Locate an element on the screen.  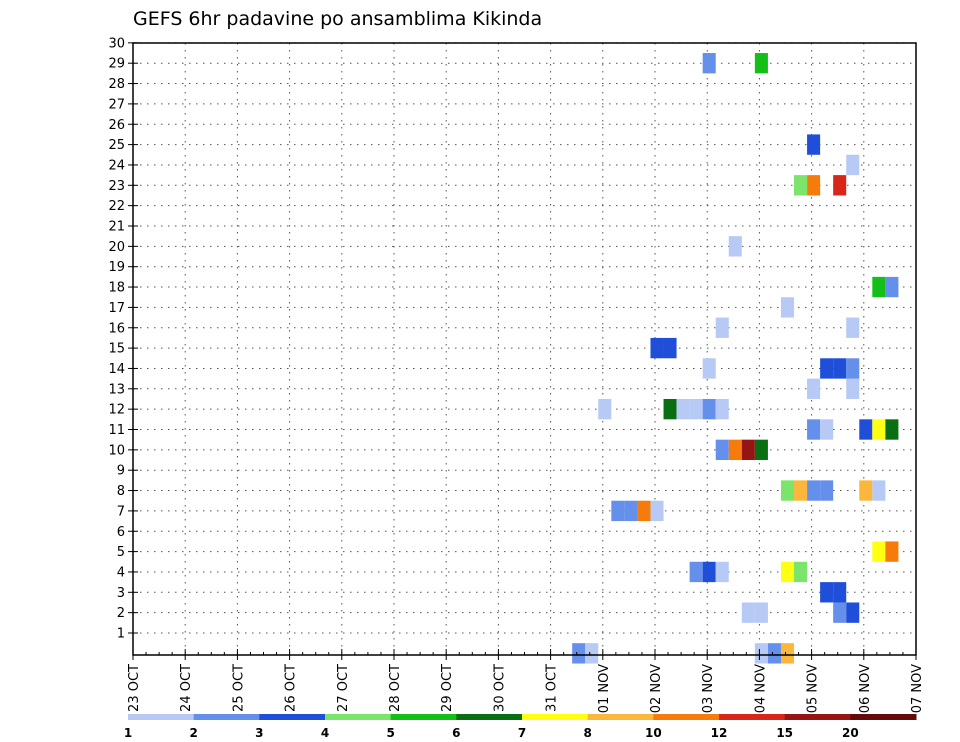
y-tick-label: 28 is located at coordinates (116, 84).